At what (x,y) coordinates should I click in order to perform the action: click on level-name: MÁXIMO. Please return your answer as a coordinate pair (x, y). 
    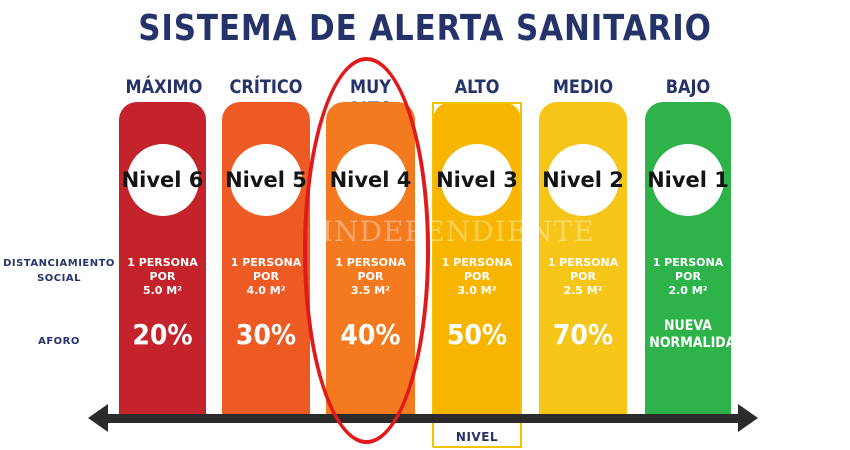
    Looking at the image, I should click on (164, 87).